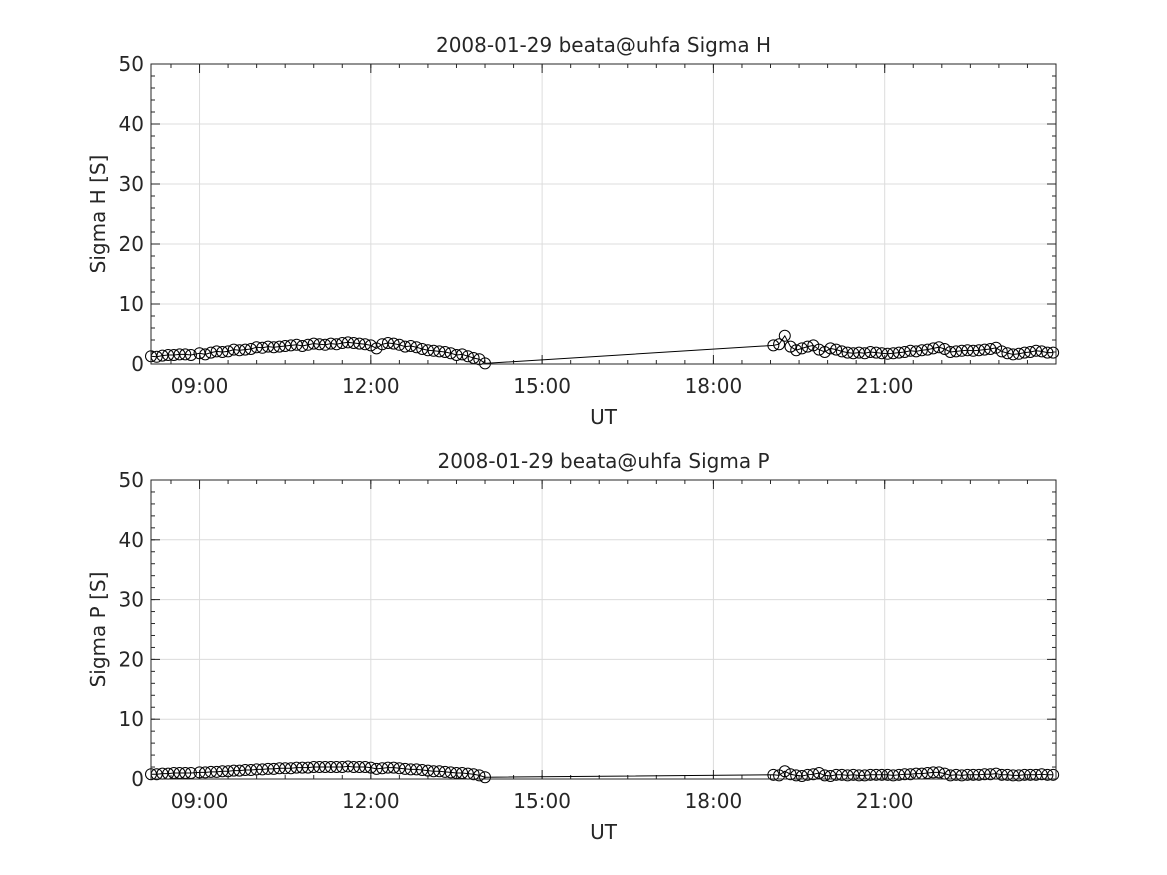  Describe the element at coordinates (131, 659) in the screenshot. I see `sigma-p-y-tick-label: 20` at that location.